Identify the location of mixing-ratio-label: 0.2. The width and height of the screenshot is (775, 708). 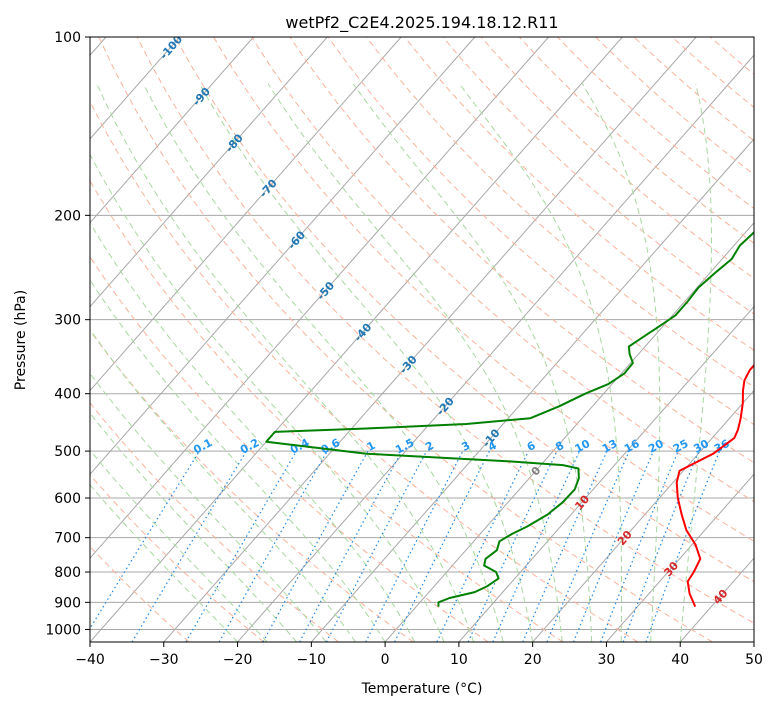
(249, 446).